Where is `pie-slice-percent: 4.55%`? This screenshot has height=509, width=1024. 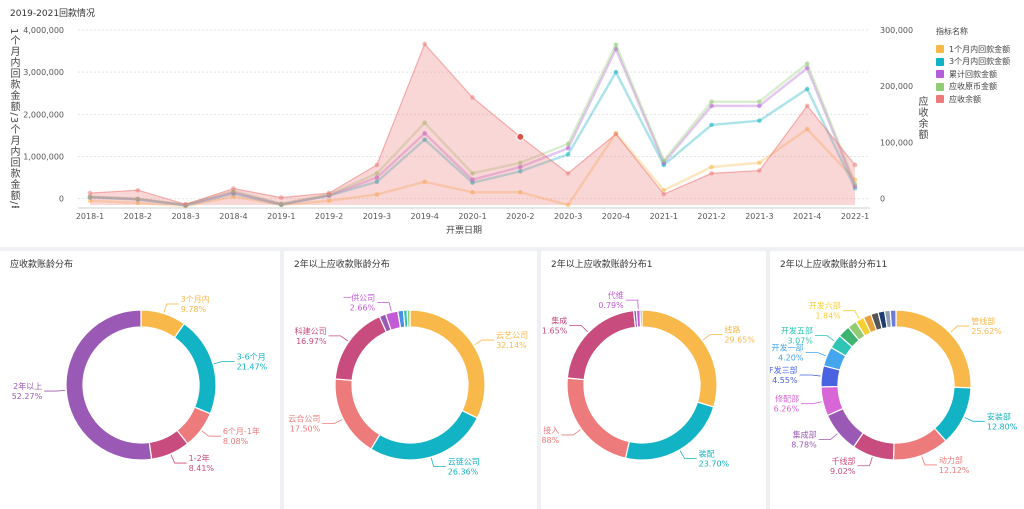
pie-slice-percent: 4.55% is located at coordinates (785, 380).